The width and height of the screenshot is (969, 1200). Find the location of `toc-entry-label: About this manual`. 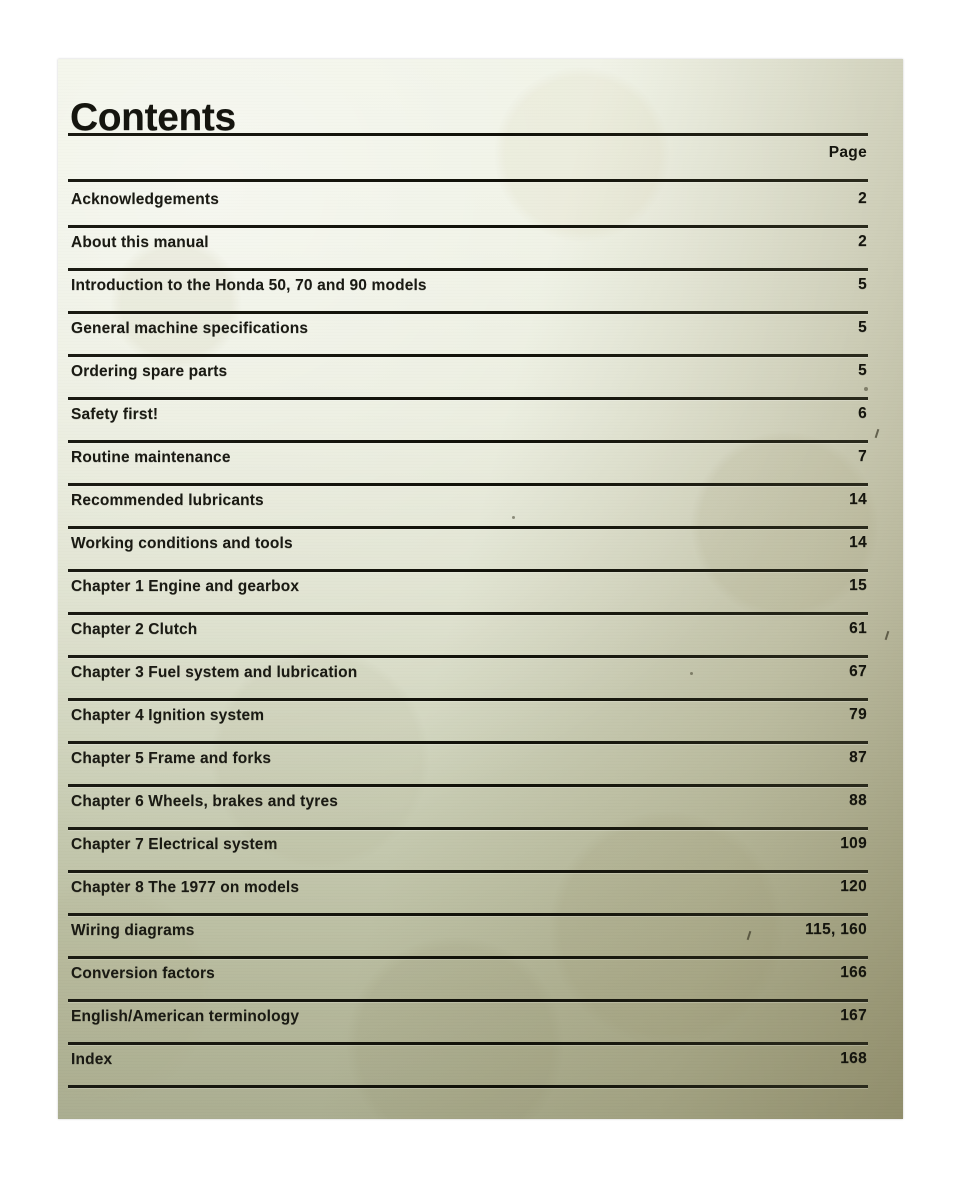

toc-entry-label: About this manual is located at coordinates (140, 242).